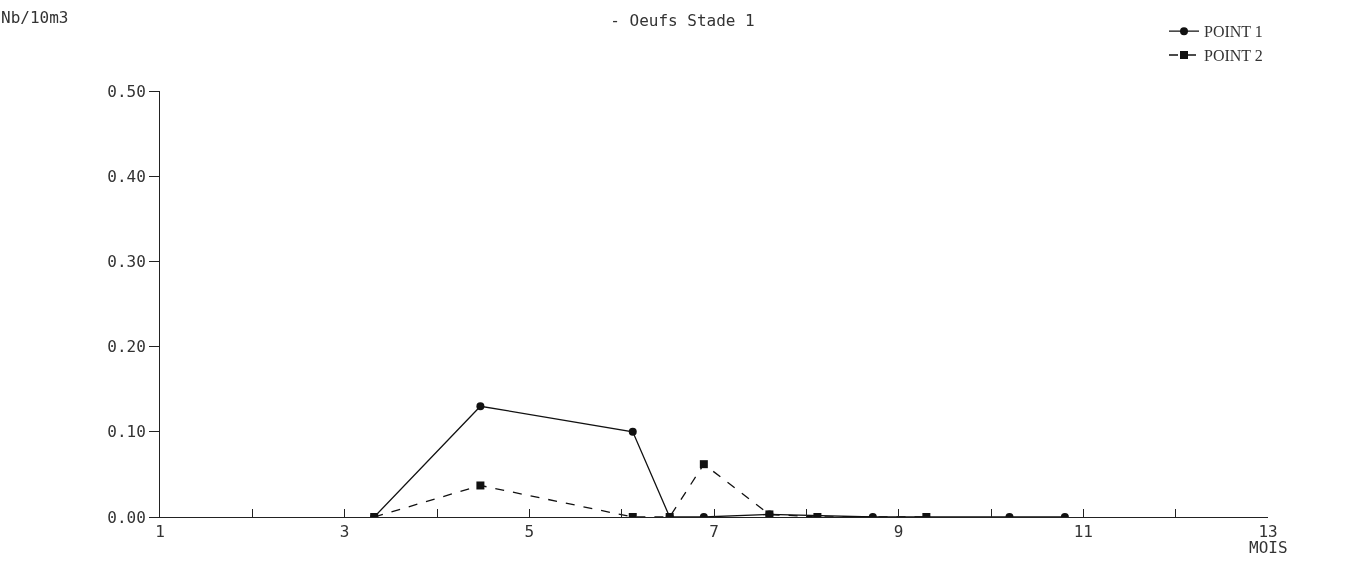 The image size is (1365, 584). Describe the element at coordinates (160, 532) in the screenshot. I see `x-tick-label: 1` at that location.